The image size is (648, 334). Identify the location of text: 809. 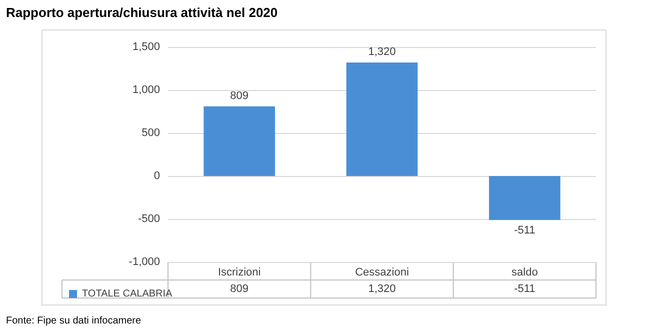
(239, 96).